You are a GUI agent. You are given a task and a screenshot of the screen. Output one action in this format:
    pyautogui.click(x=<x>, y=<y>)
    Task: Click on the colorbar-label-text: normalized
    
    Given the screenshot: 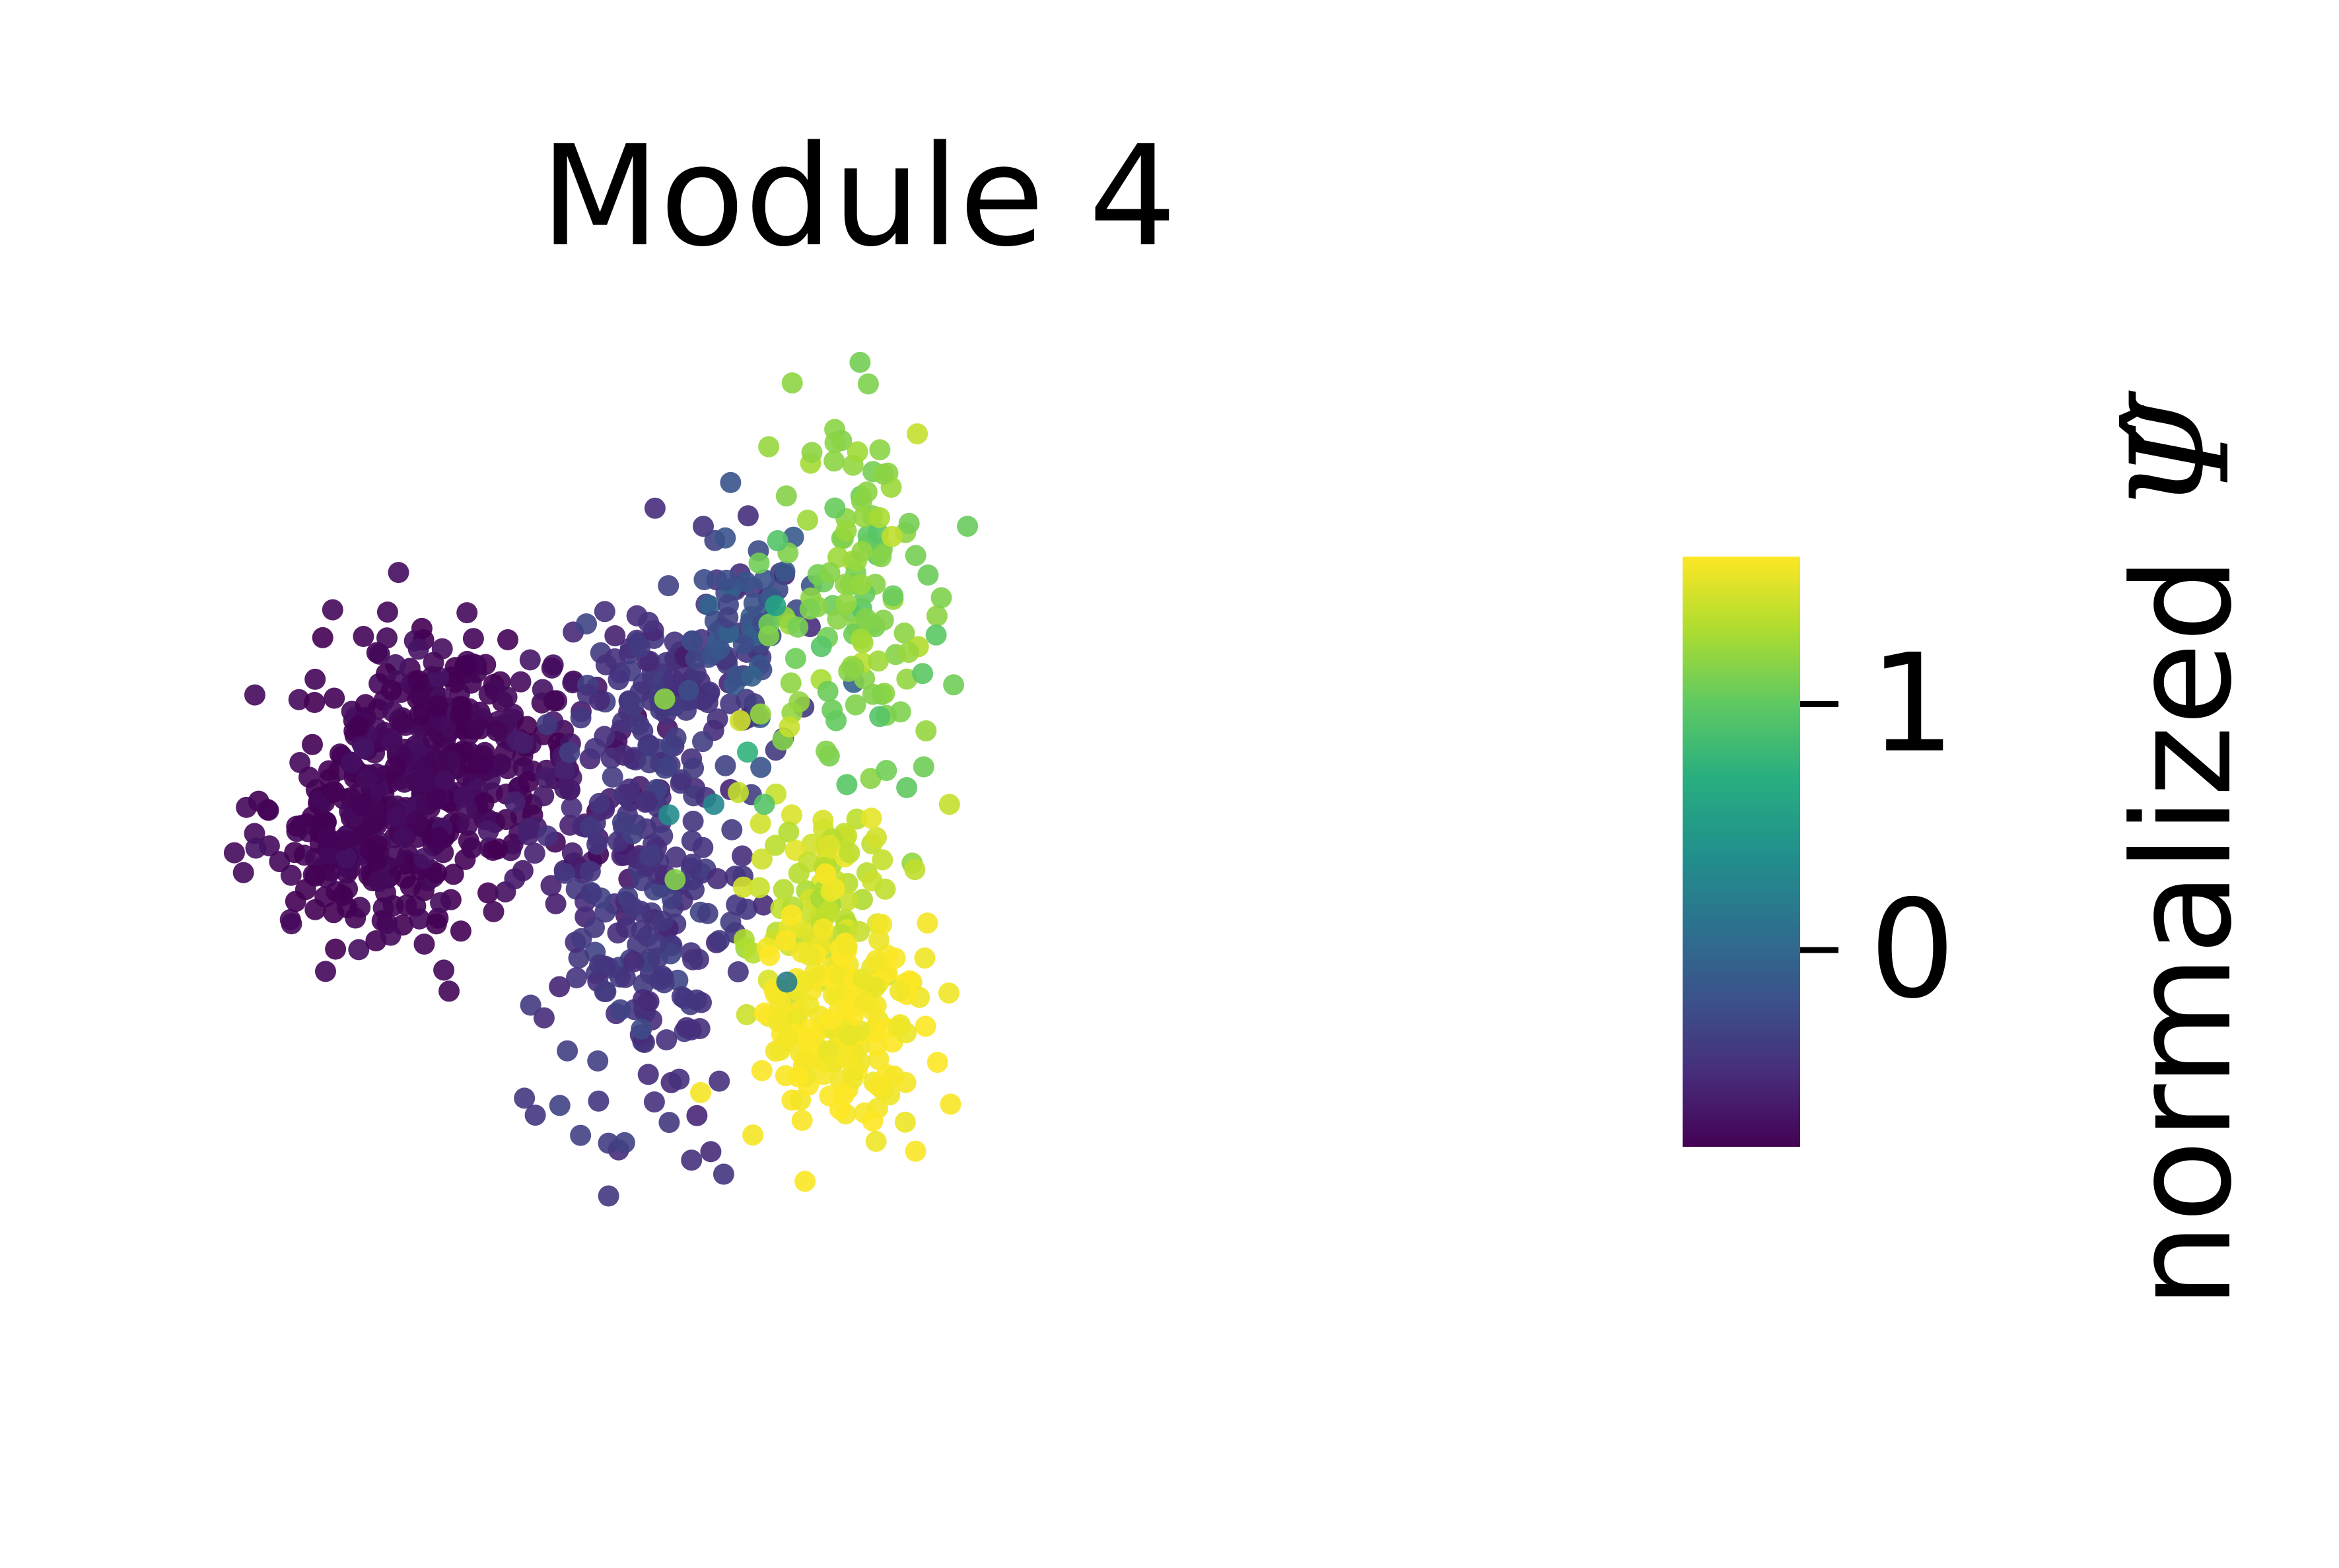 What is the action you would take?
    pyautogui.click(x=2183, y=911)
    